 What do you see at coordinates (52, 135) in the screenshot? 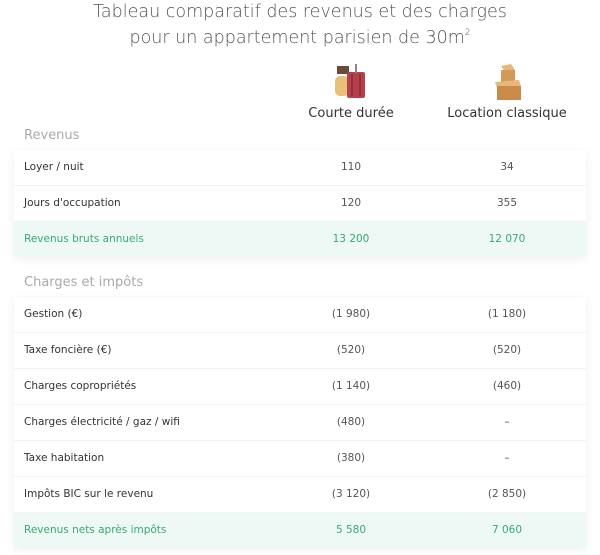
I see `section-title-revenus: Revenus` at bounding box center [52, 135].